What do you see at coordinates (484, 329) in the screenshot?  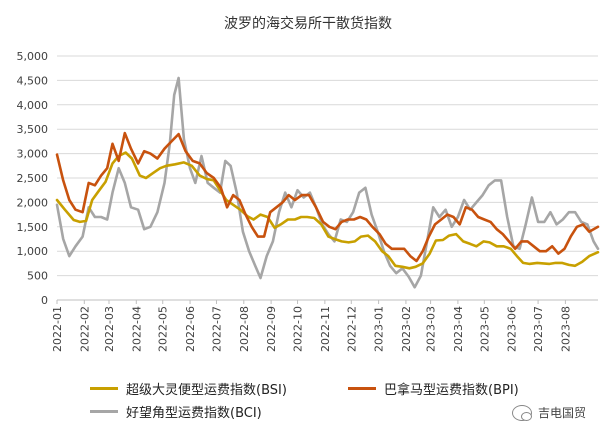 I see `x-tick-label: 2023-05` at bounding box center [484, 329].